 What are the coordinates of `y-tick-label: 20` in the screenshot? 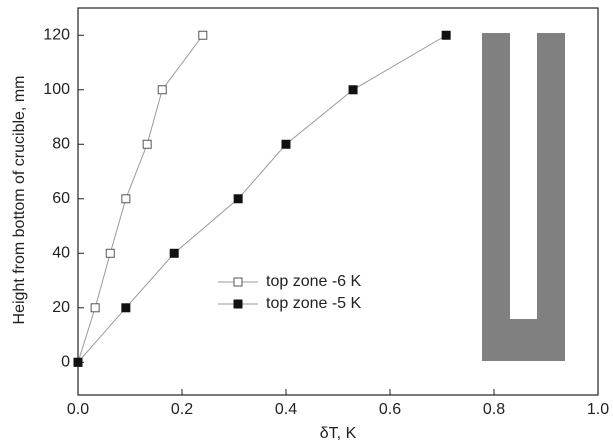 It's located at (61, 307).